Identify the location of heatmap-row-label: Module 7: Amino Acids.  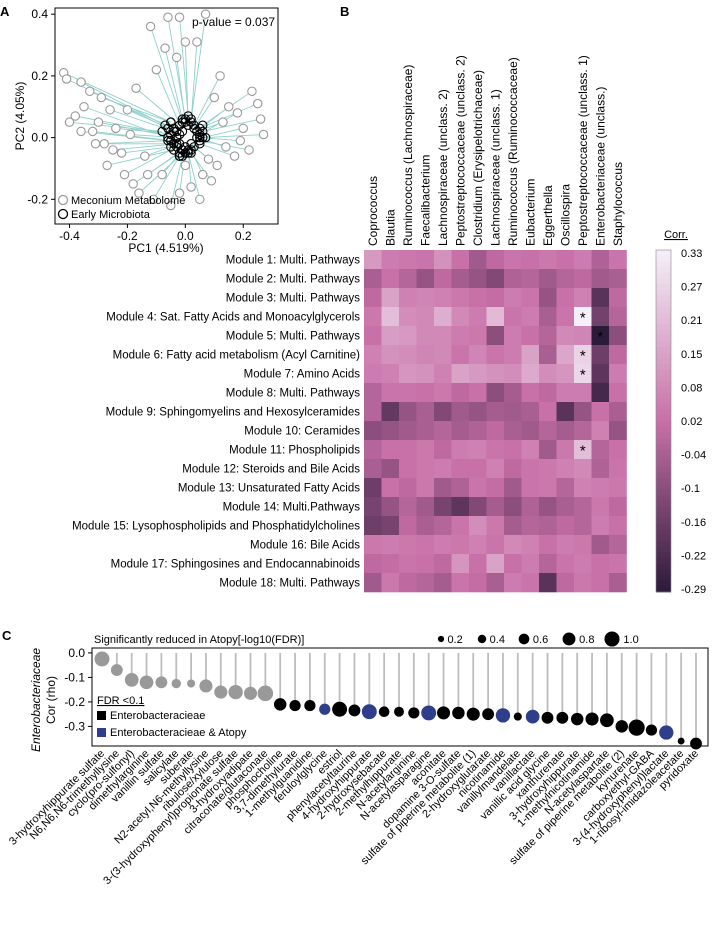
(302, 375).